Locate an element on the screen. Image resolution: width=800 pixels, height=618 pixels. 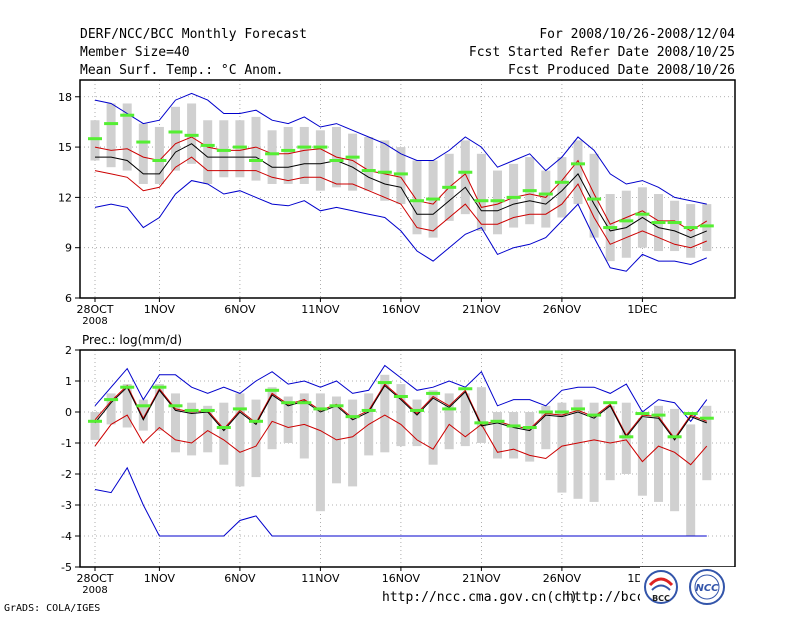
temp-xtick-label: 6NOV is located at coordinates (240, 309).